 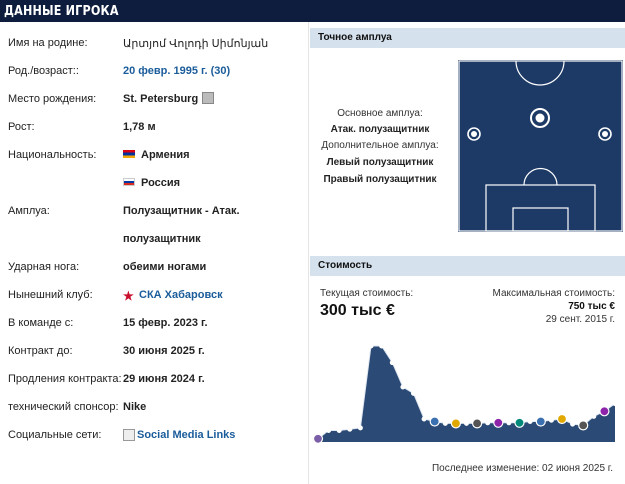 I want to click on extension-value: 29 июня 2024 г., so click(x=164, y=379).